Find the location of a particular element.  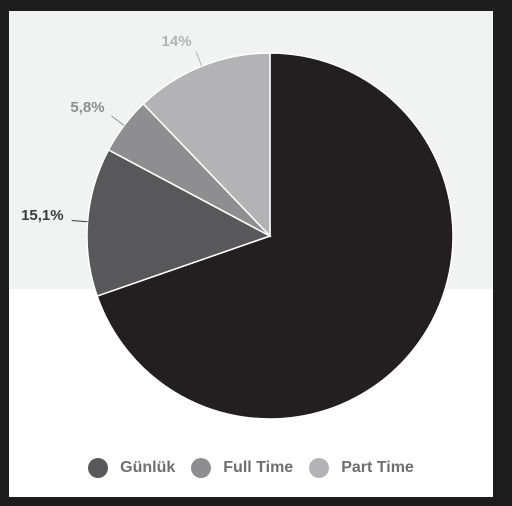

legend-item-full-time: Full Time is located at coordinates (242, 468).